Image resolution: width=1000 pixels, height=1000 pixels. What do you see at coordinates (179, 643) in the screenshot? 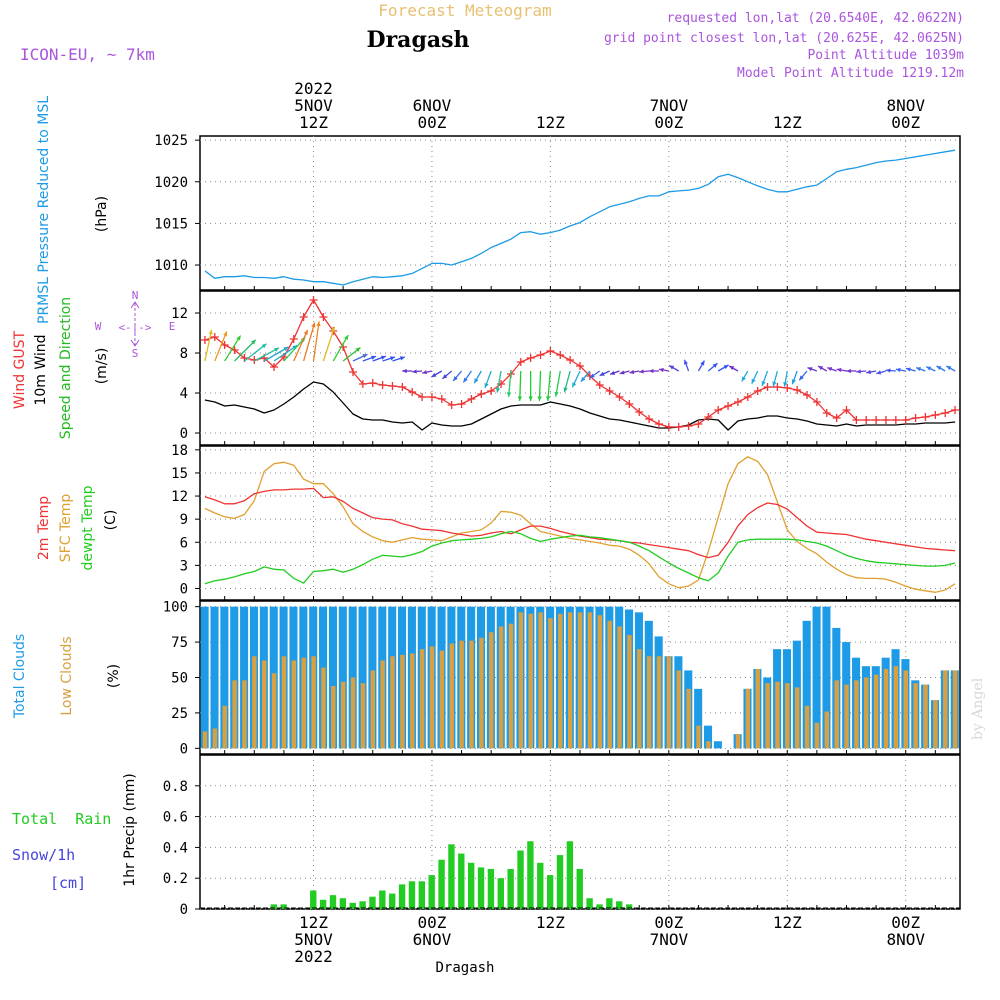
I see `y-tick-label: 75` at bounding box center [179, 643].